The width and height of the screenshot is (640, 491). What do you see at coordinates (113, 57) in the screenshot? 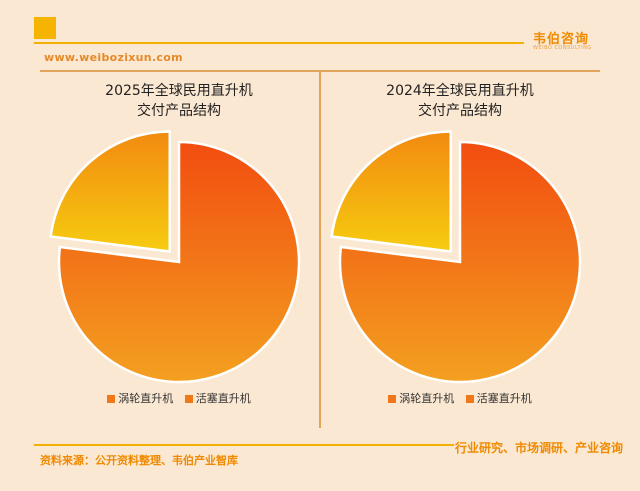
I see `website-url: www.weibozixun.com` at bounding box center [113, 57].